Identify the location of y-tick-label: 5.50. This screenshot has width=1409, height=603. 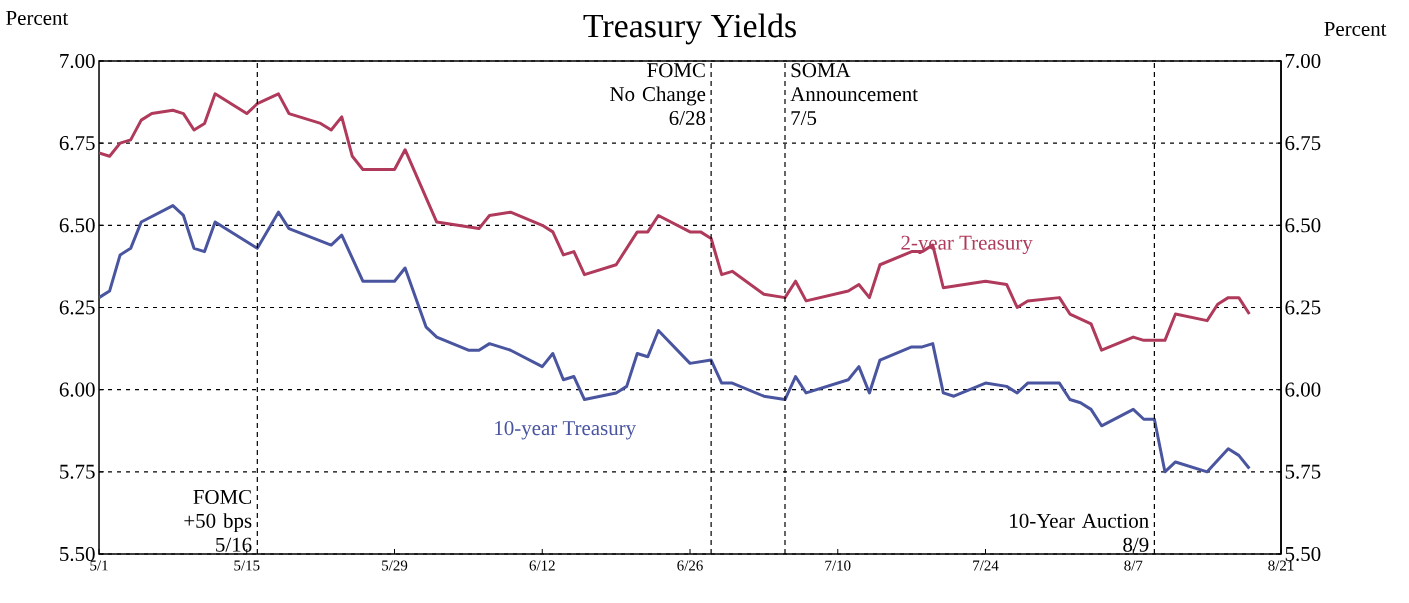
(77, 554).